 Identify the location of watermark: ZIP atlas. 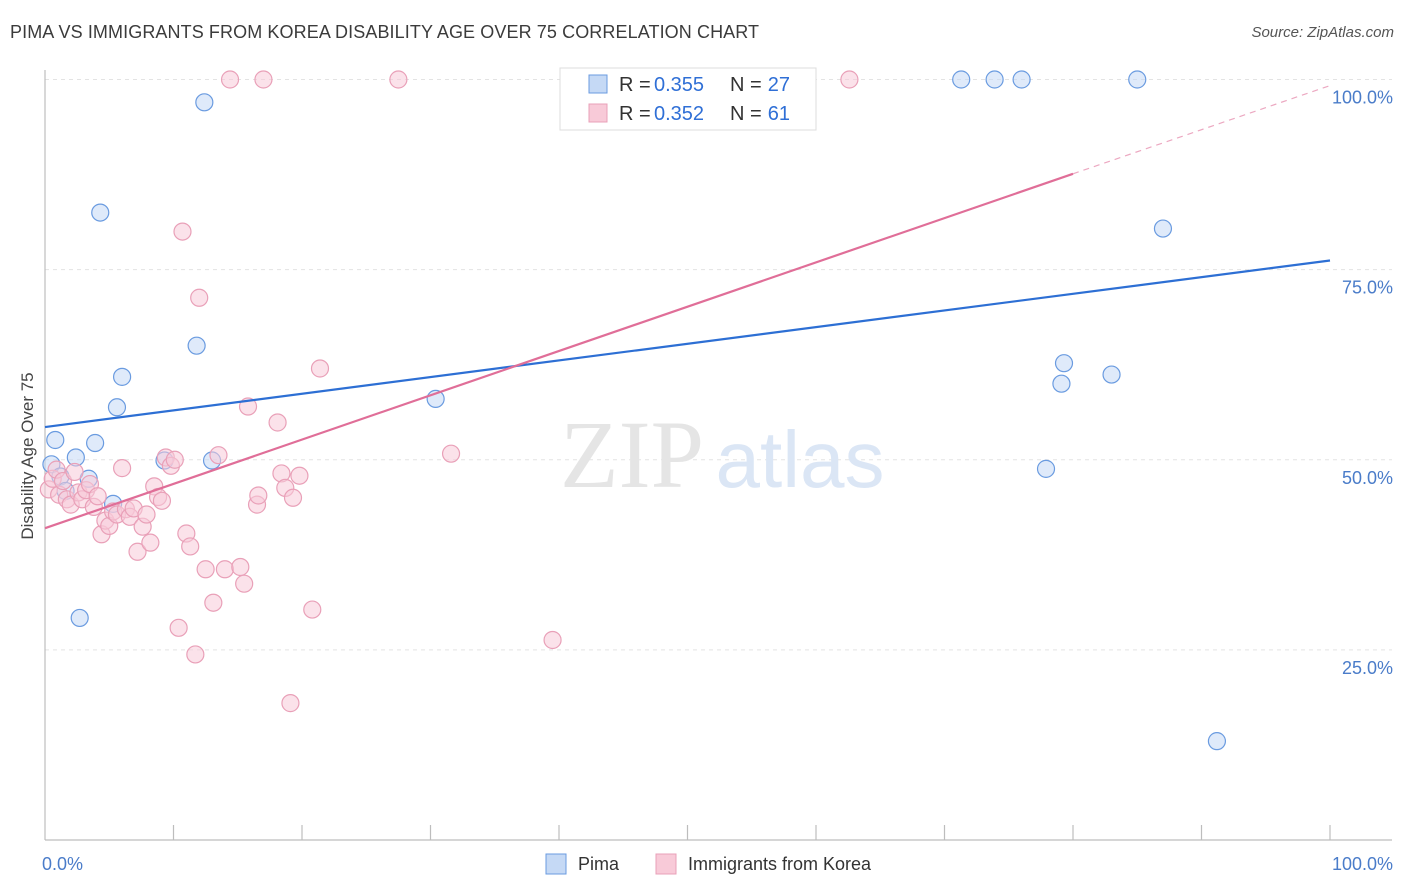
(722, 454).